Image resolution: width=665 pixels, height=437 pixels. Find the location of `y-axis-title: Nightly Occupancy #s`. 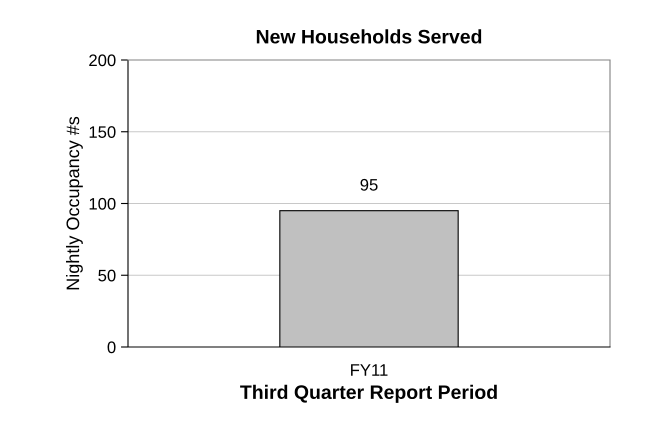

y-axis-title: Nightly Occupancy #s is located at coordinates (74, 203).